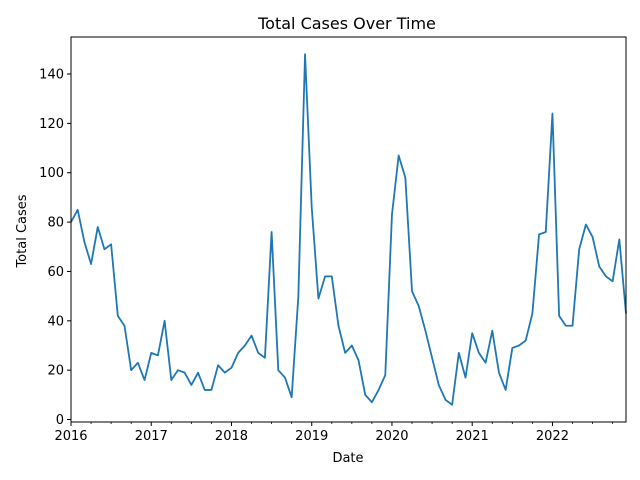 Image resolution: width=640 pixels, height=480 pixels. Describe the element at coordinates (346, 23) in the screenshot. I see `chart-title: Total Cases Over Time` at that location.